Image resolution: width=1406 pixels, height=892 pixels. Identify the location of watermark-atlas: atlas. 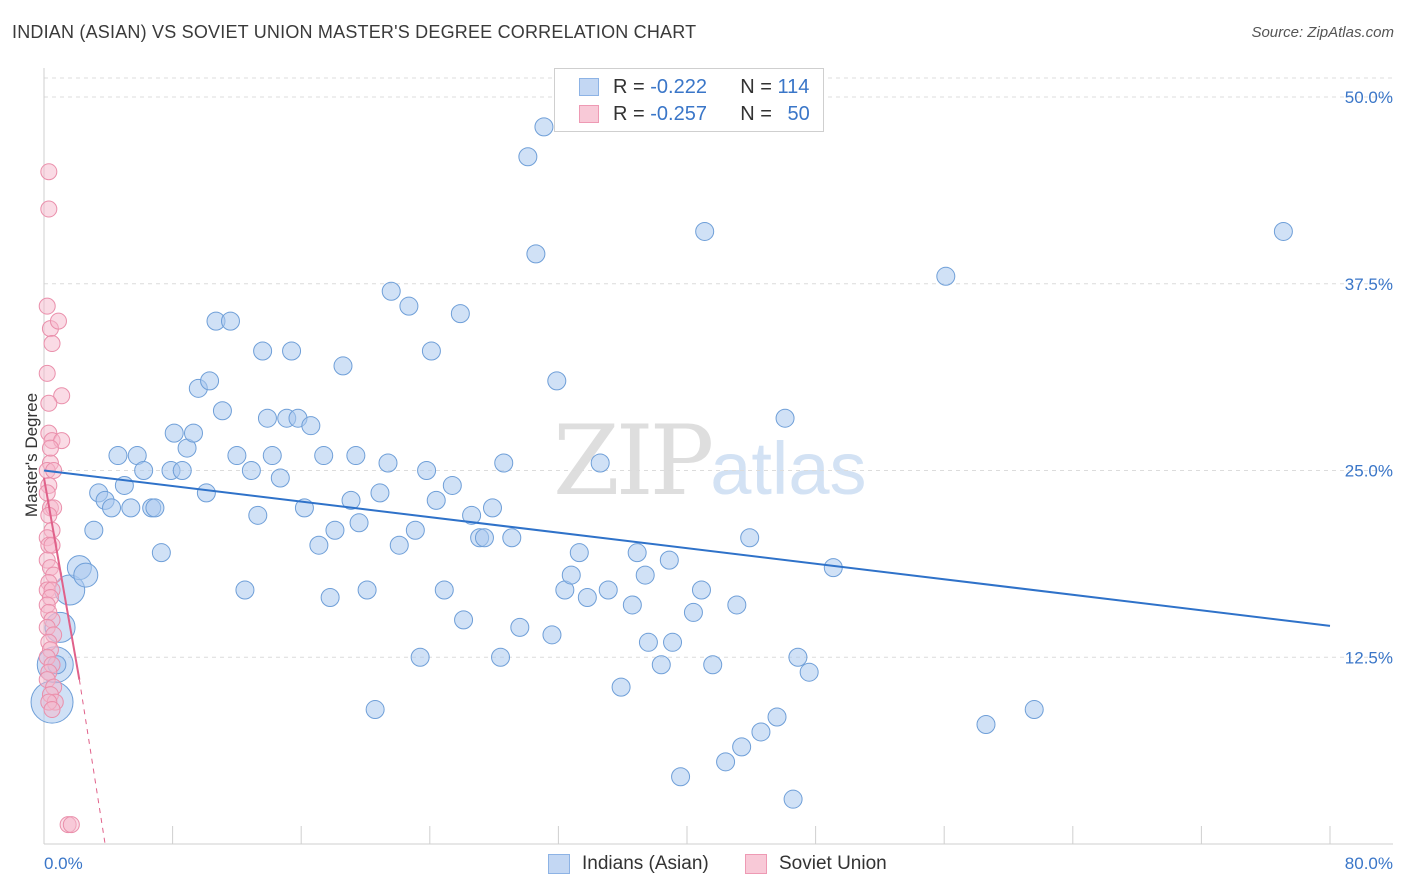
(788, 468).